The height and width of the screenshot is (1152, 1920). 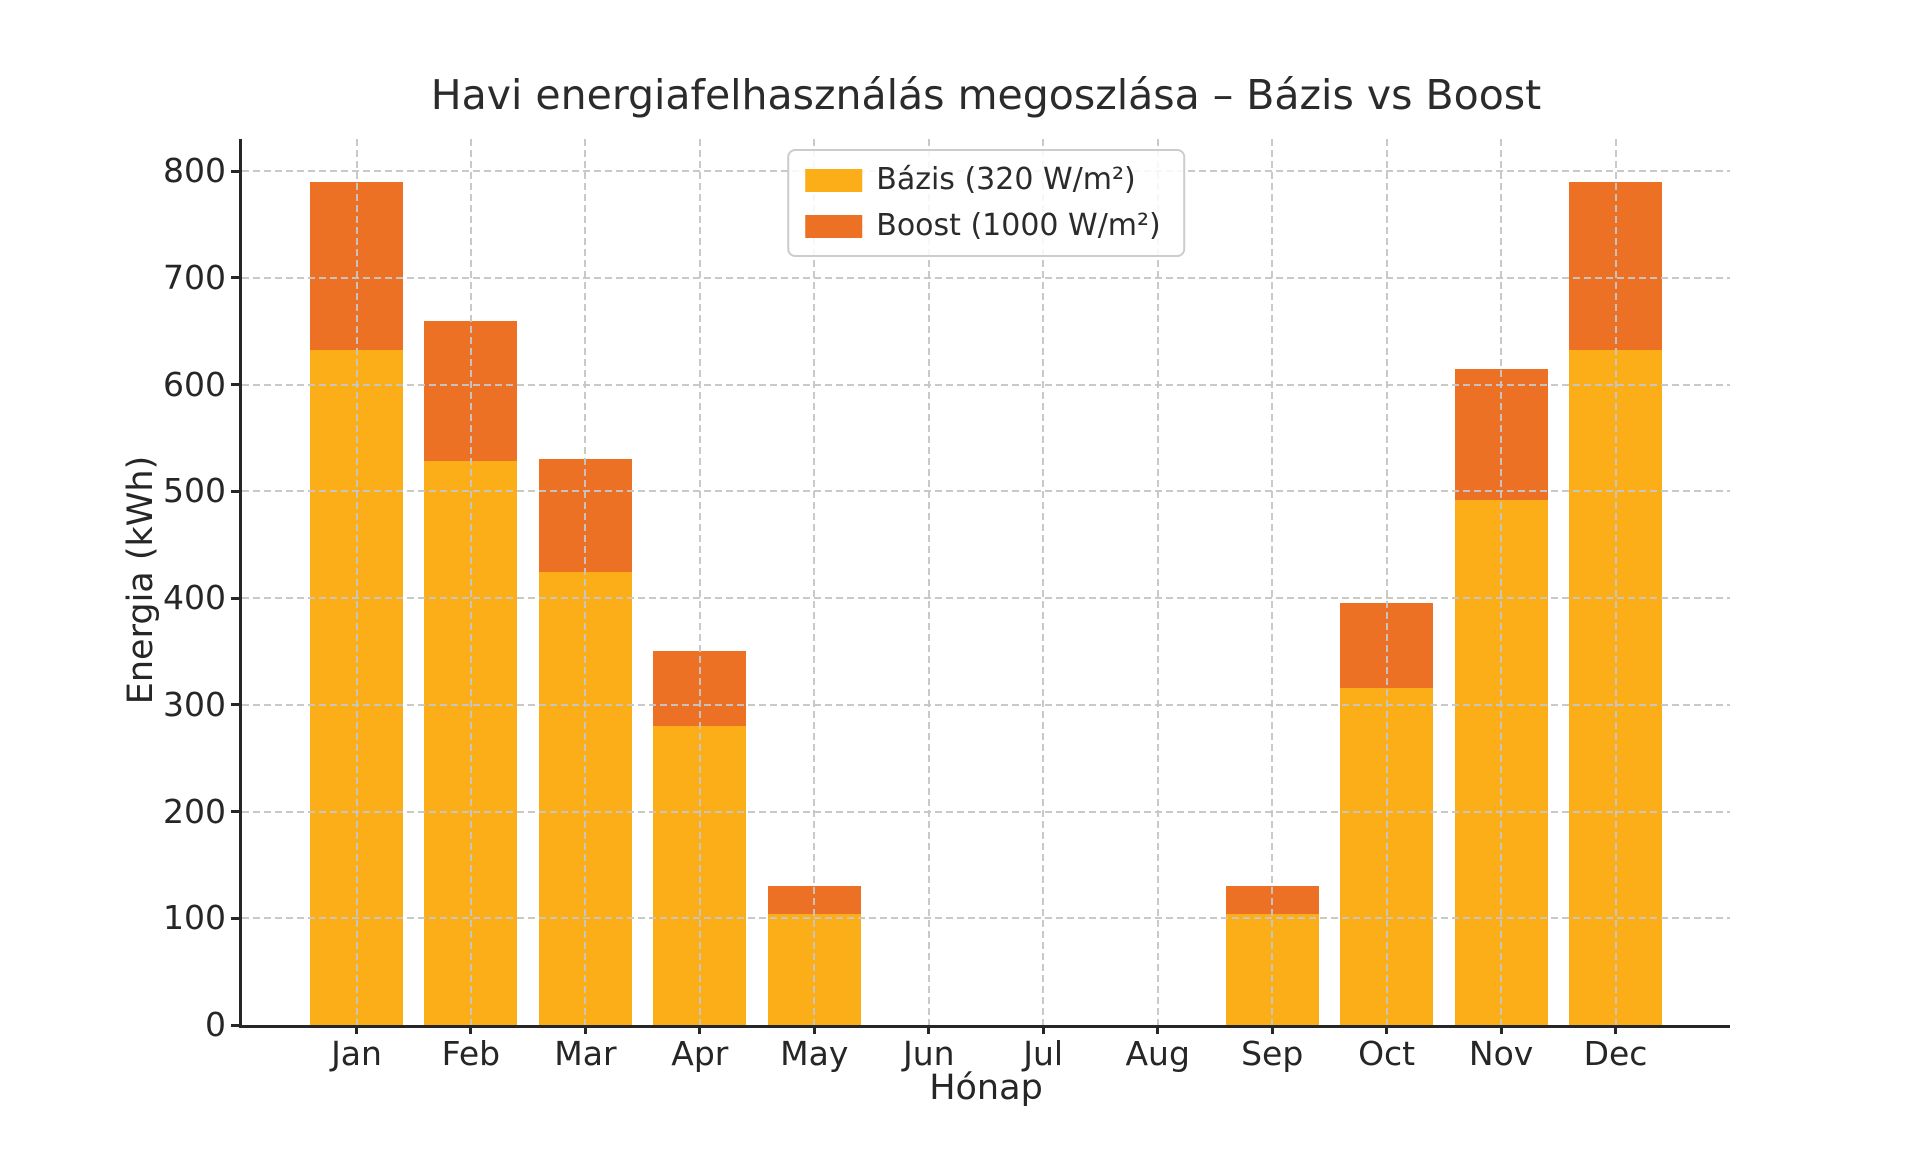 I want to click on legend-swatch-bazis-icon, so click(x=834, y=180).